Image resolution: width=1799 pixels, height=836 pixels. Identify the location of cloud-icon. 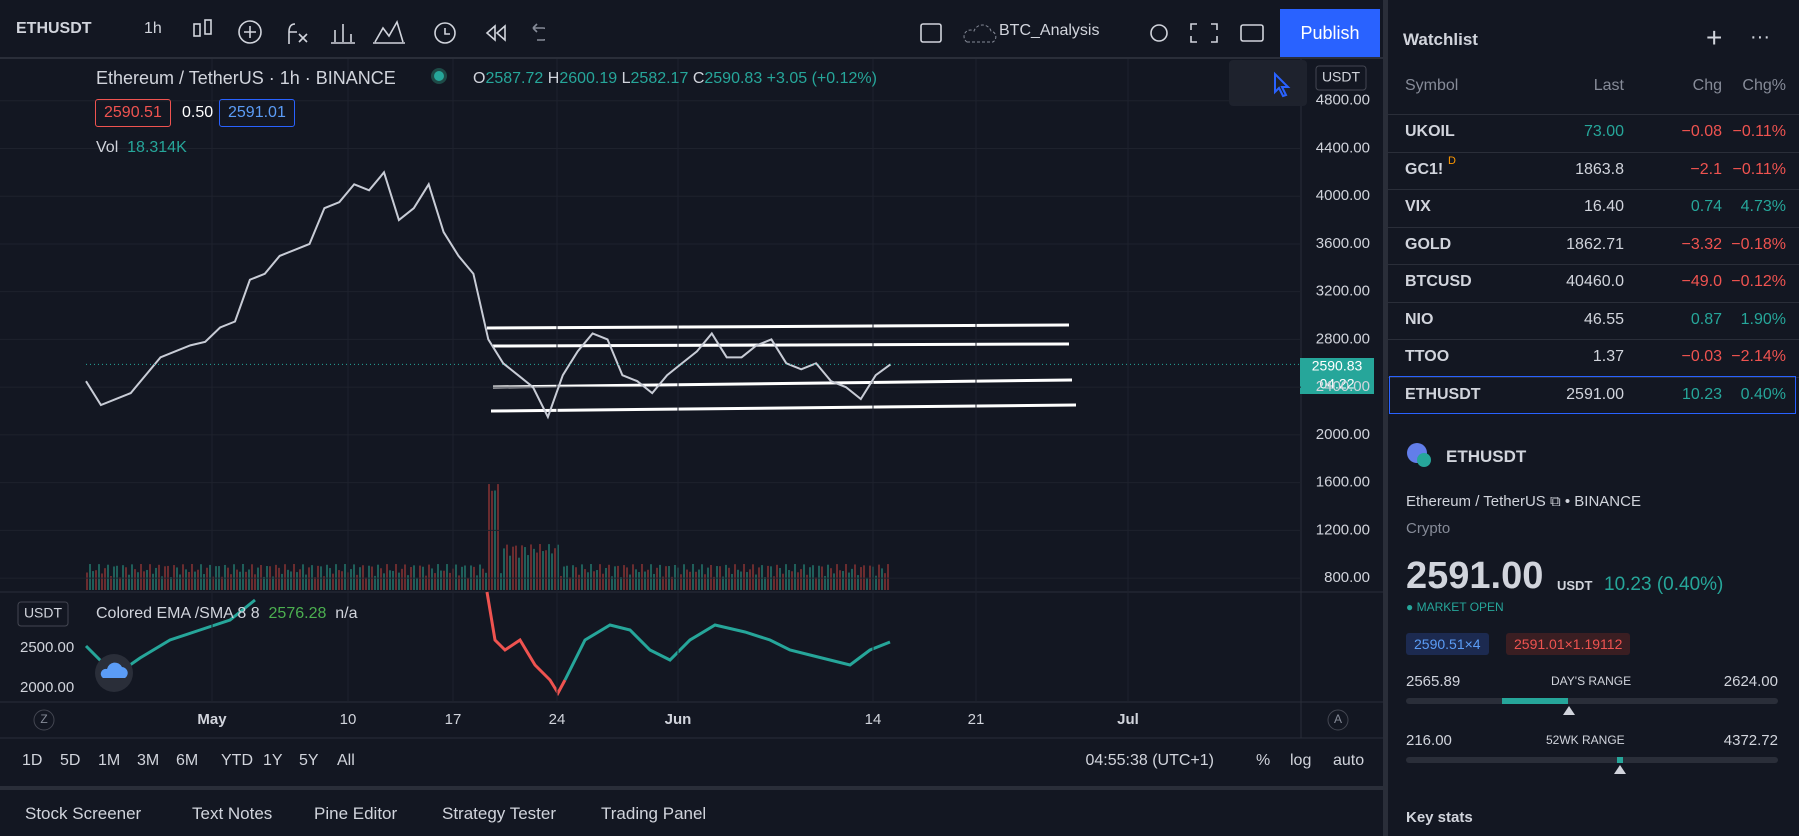
(980, 33).